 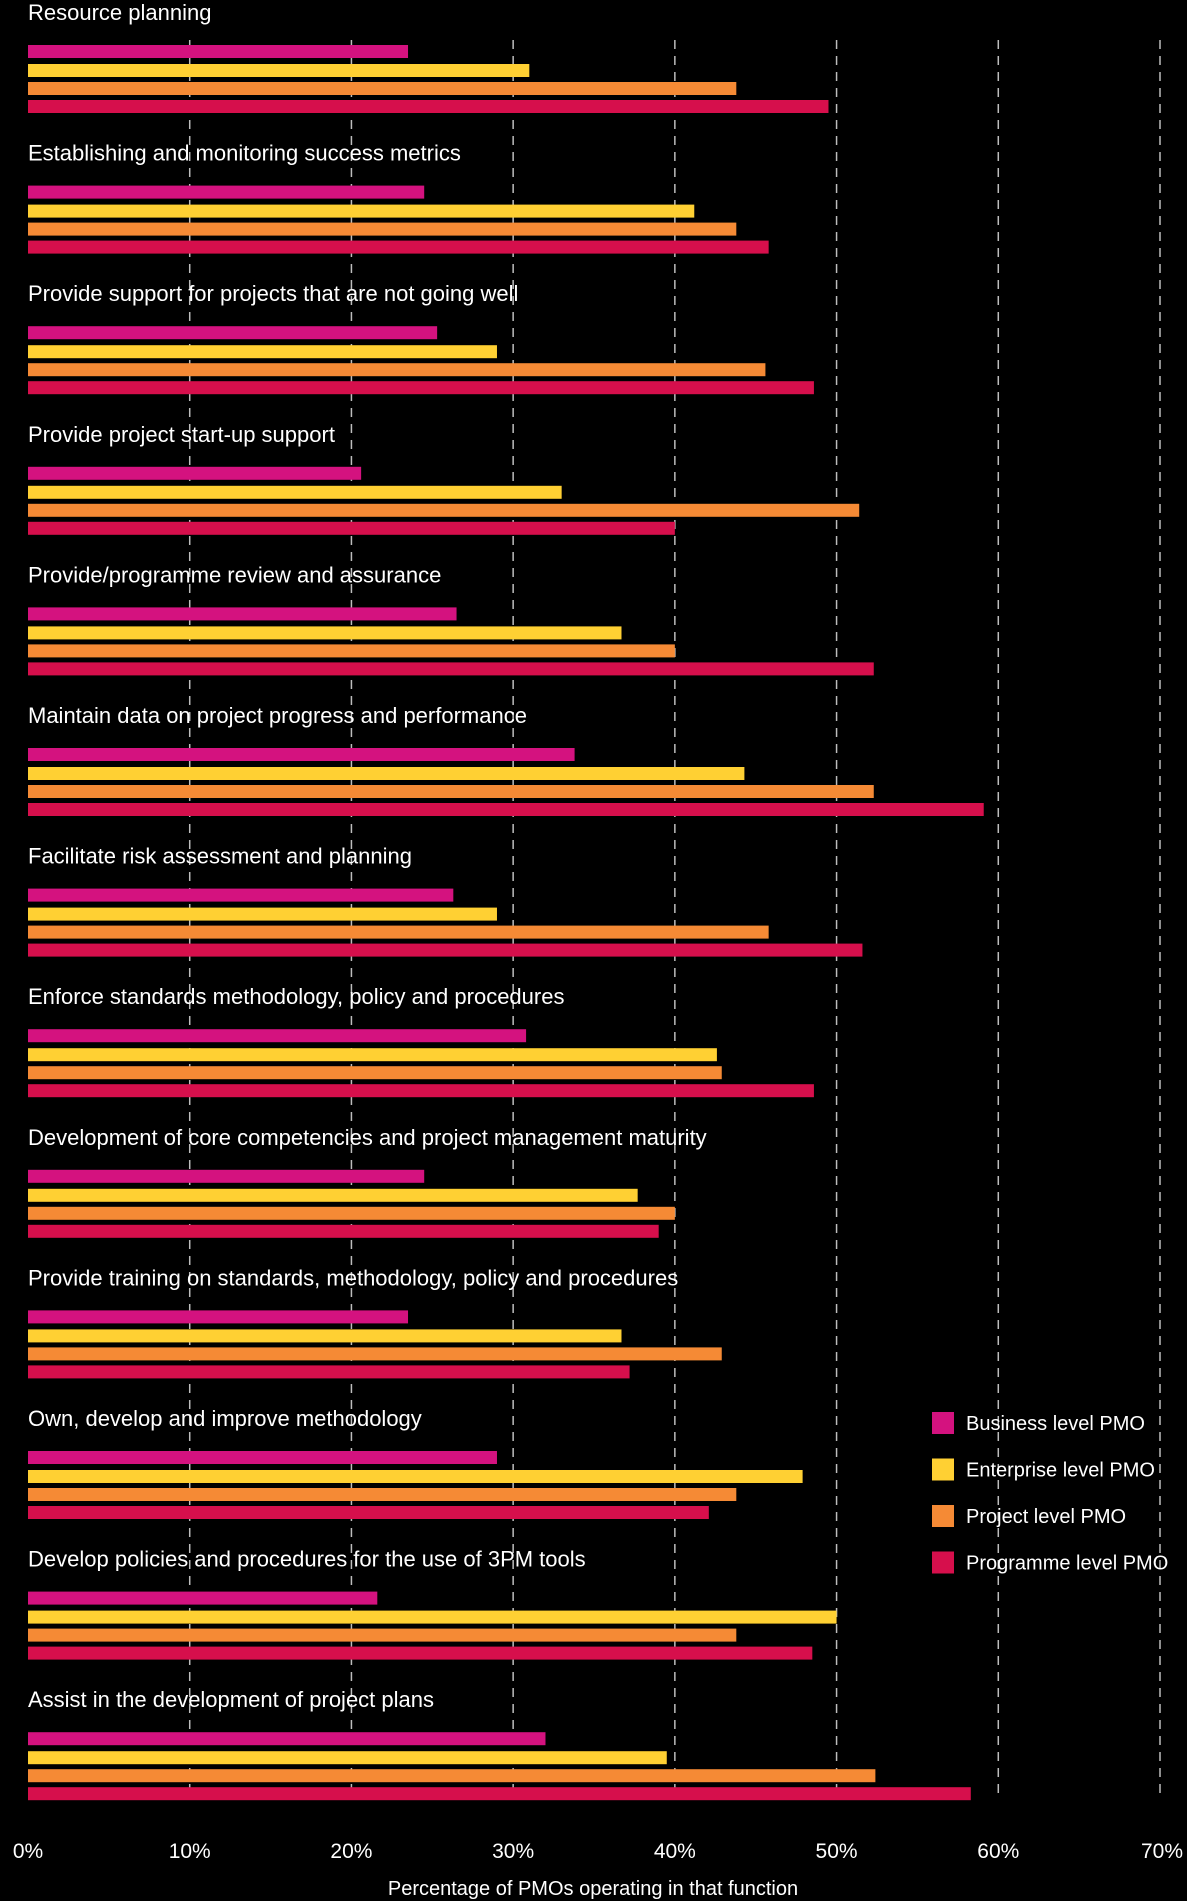 I want to click on category-label: Resource planning, so click(x=119, y=12).